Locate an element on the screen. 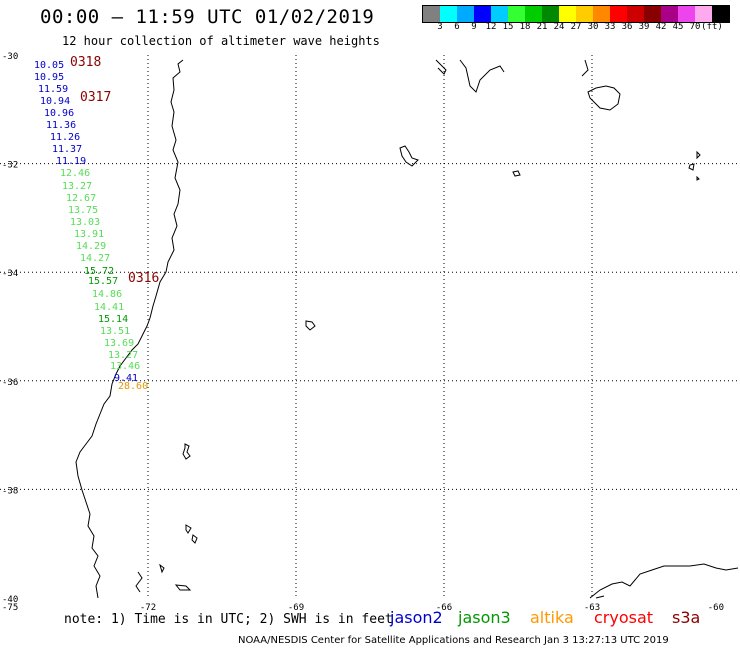  colorbar-tick-label: 42 is located at coordinates (661, 27).